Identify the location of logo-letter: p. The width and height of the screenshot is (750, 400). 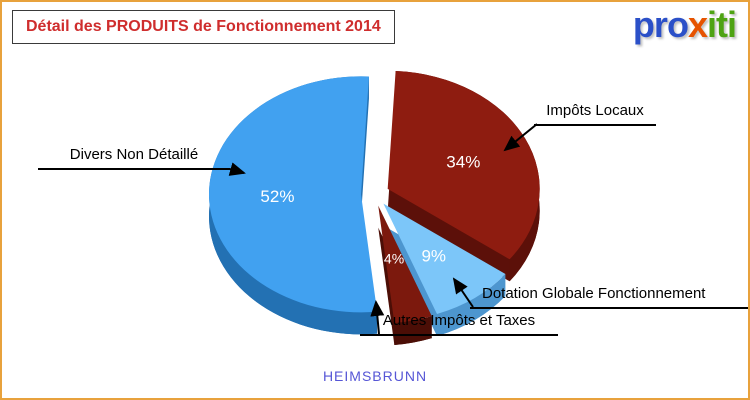
(643, 24).